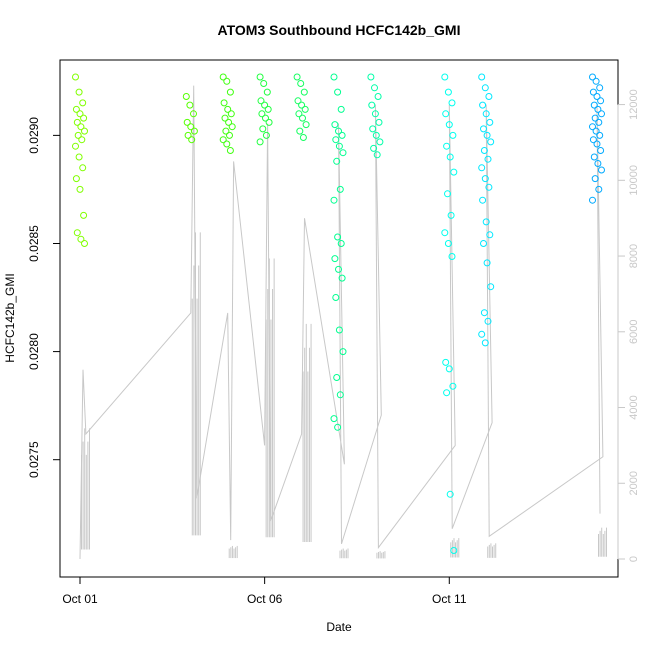 The height and width of the screenshot is (650, 650). What do you see at coordinates (634, 104) in the screenshot?
I see `y-right-tick-label: 12000` at bounding box center [634, 104].